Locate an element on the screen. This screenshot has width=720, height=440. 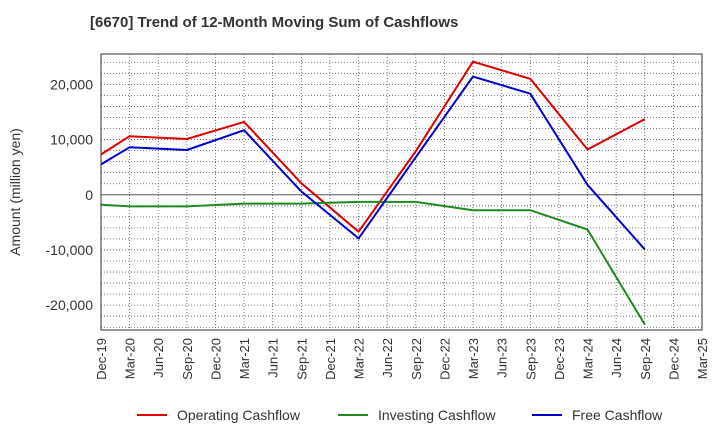
x-tick-label: Jun-20 is located at coordinates (158, 358).